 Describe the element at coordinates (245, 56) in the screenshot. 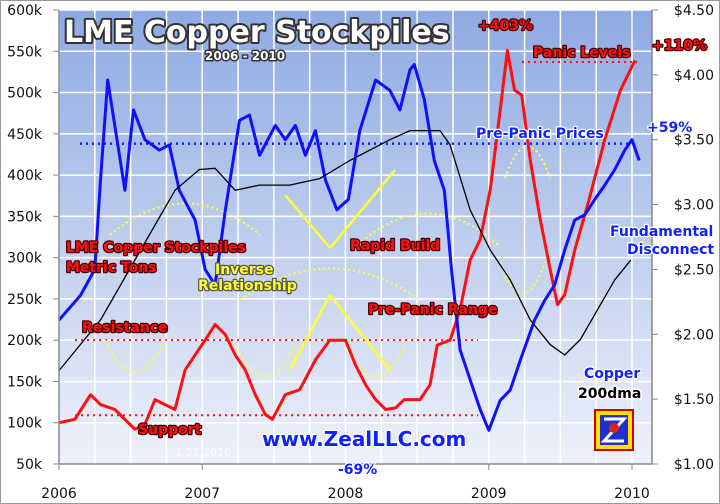

I see `chart-subtitle: 2006 - 2010` at that location.